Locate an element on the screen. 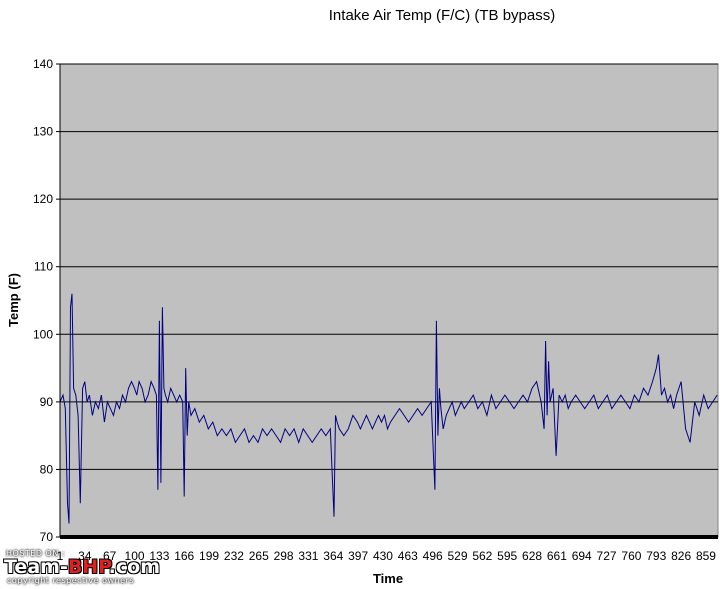 This screenshot has width=727, height=589. x-tick-label: 397 is located at coordinates (358, 556).